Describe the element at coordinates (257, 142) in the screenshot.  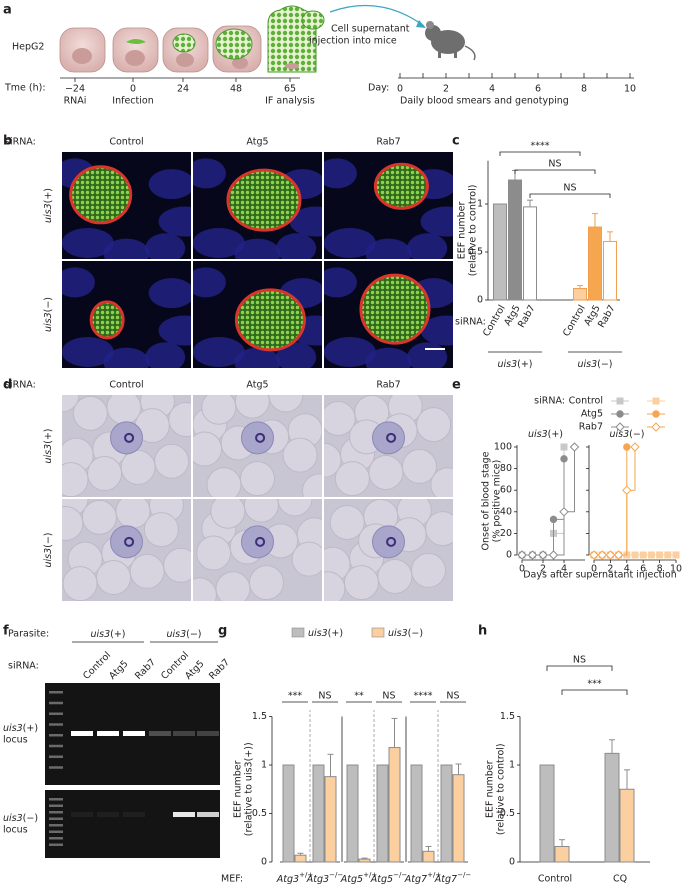
I see `column-label: Atg5` at that location.